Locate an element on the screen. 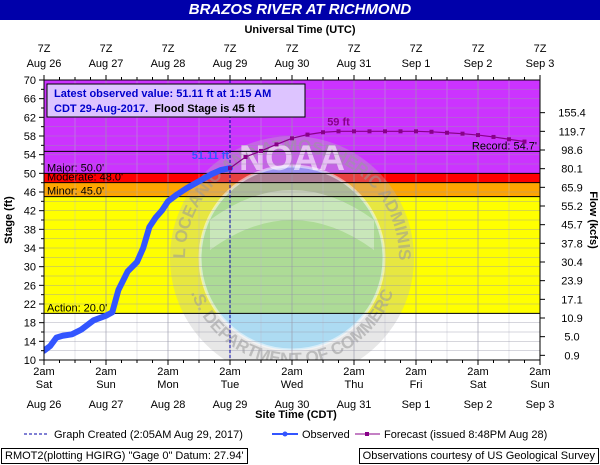 The height and width of the screenshot is (465, 600). bottom-tick-date: Sep 3 is located at coordinates (540, 405).